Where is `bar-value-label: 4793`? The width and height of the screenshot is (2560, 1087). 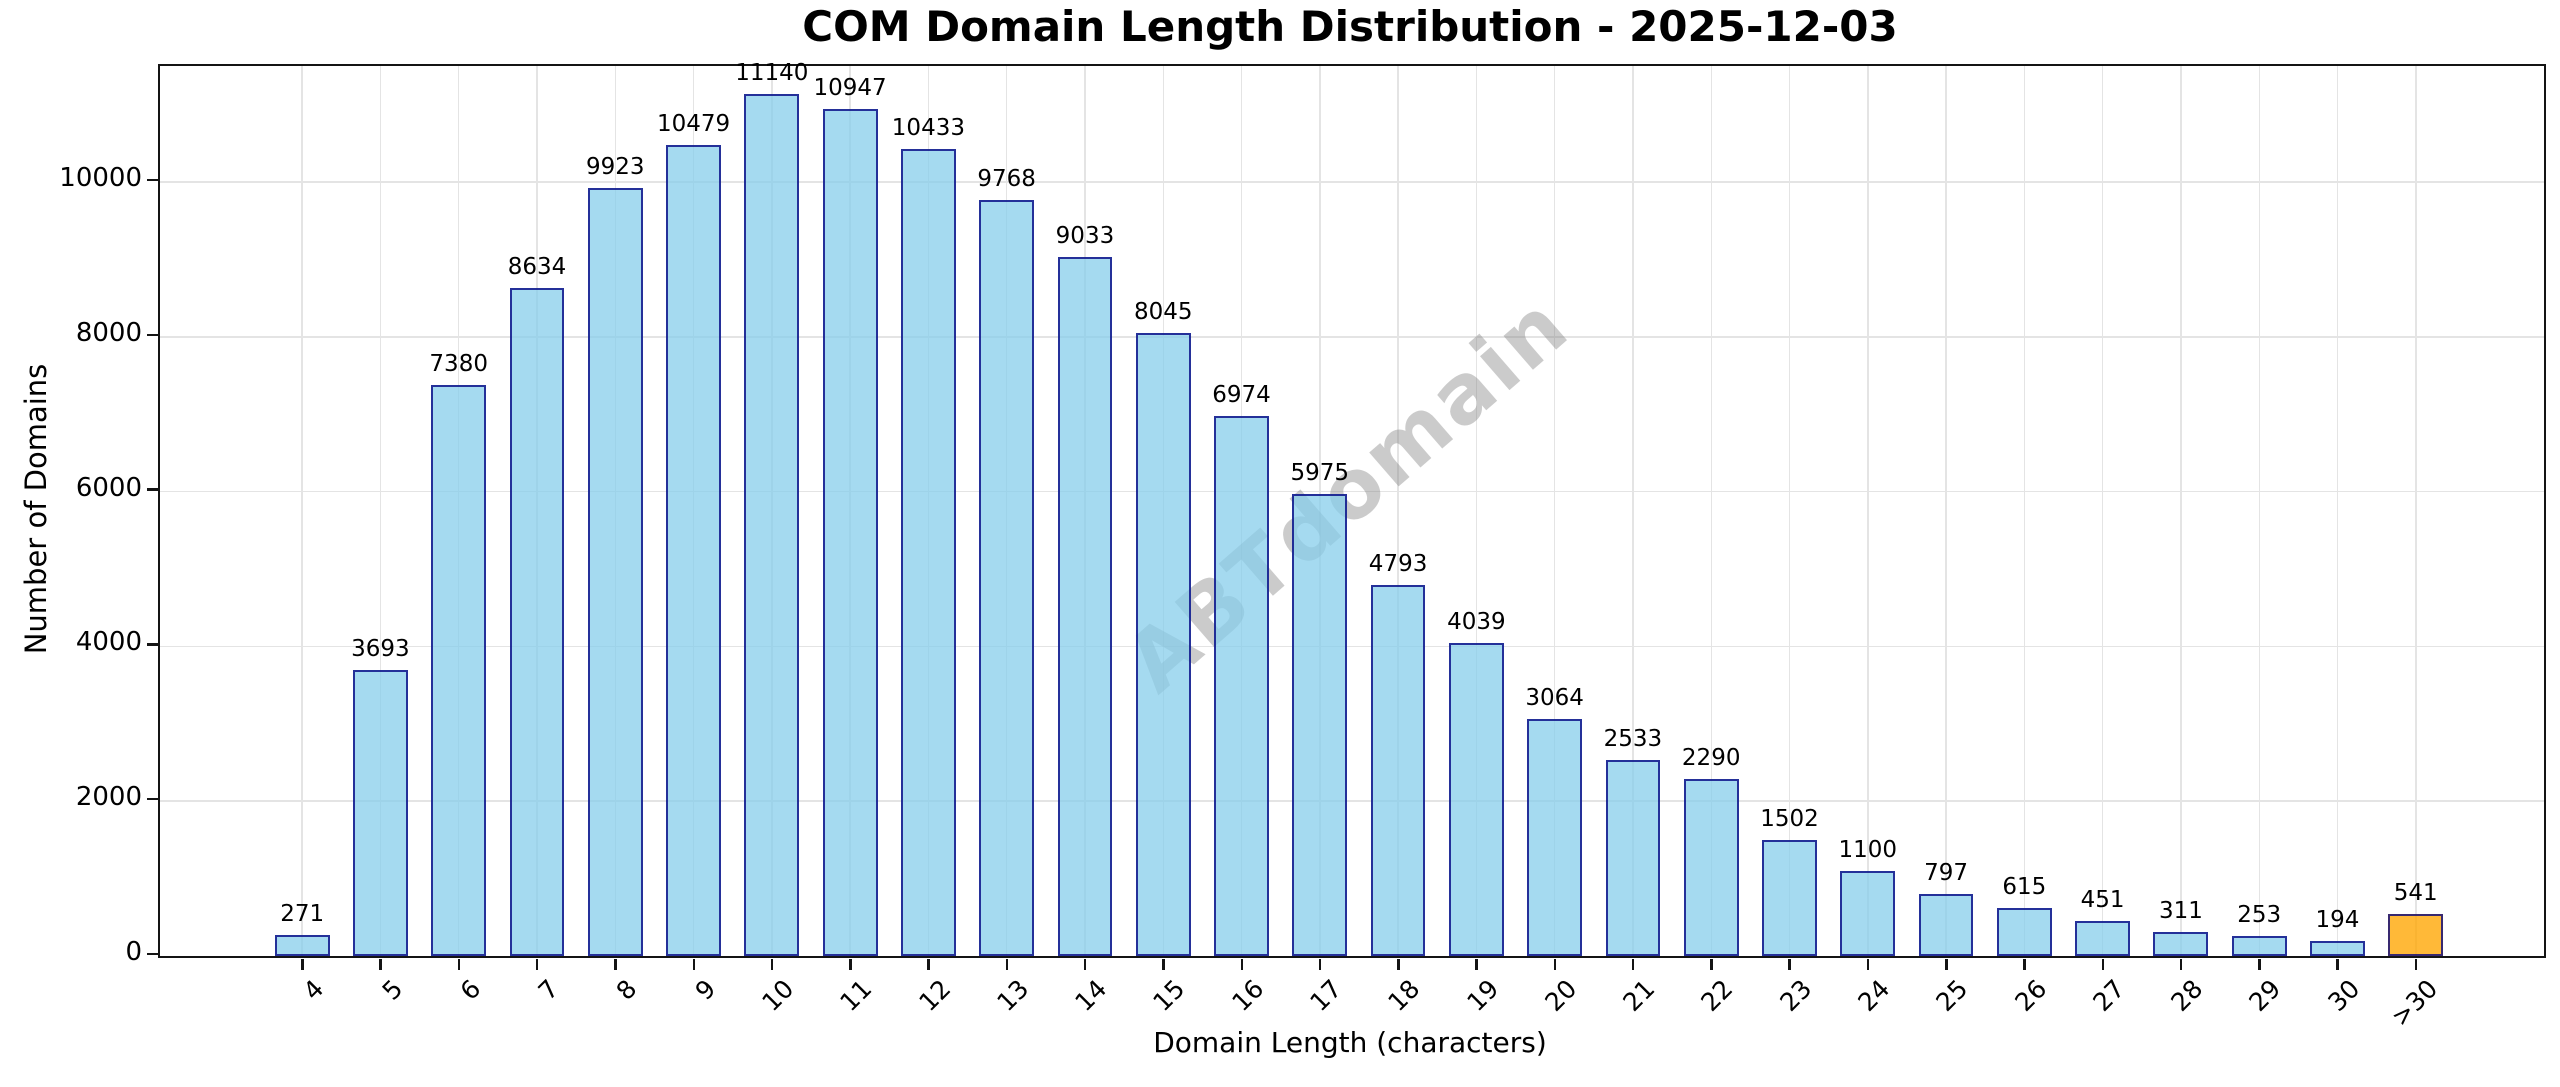
bar-value-label: 4793 is located at coordinates (1398, 564).